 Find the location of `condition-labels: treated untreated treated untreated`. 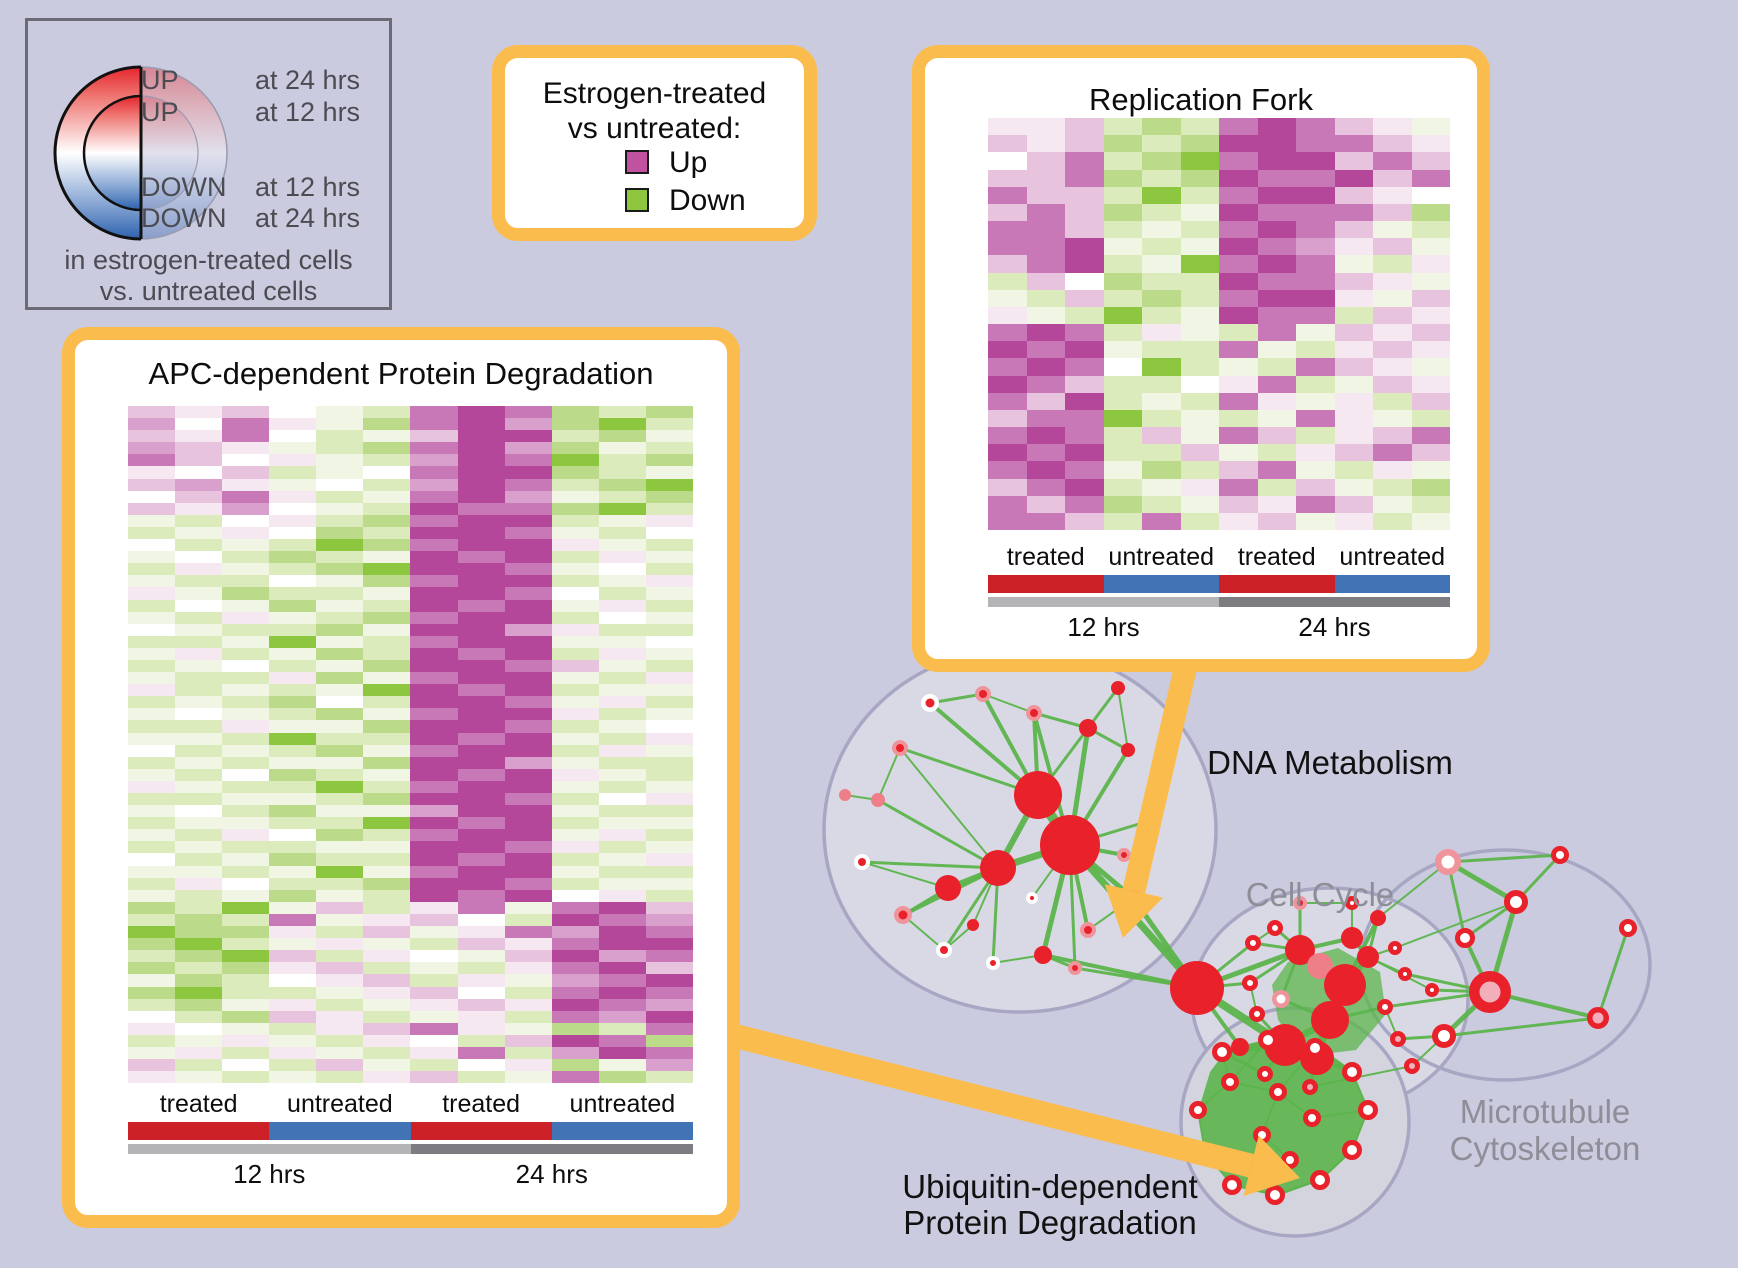

condition-labels: treated untreated treated untreated is located at coordinates (1219, 558).